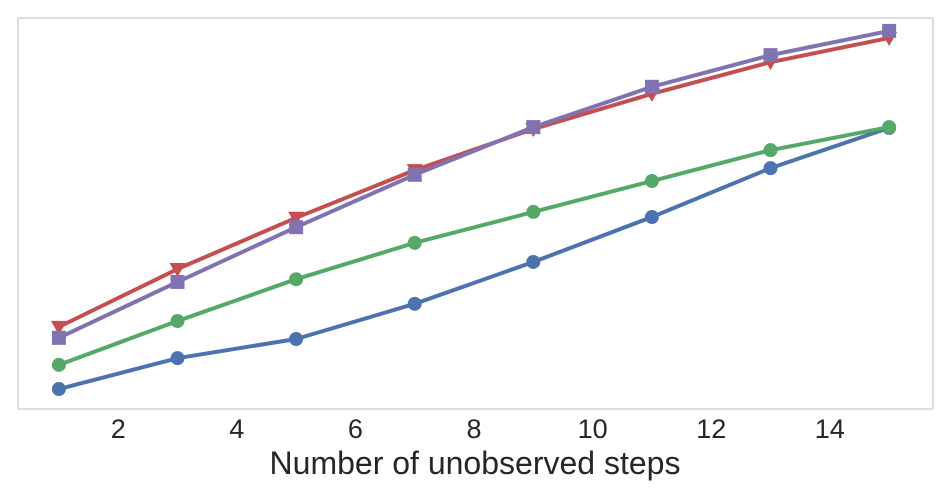 The height and width of the screenshot is (500, 950). I want to click on x-tick-label: 4, so click(236, 429).